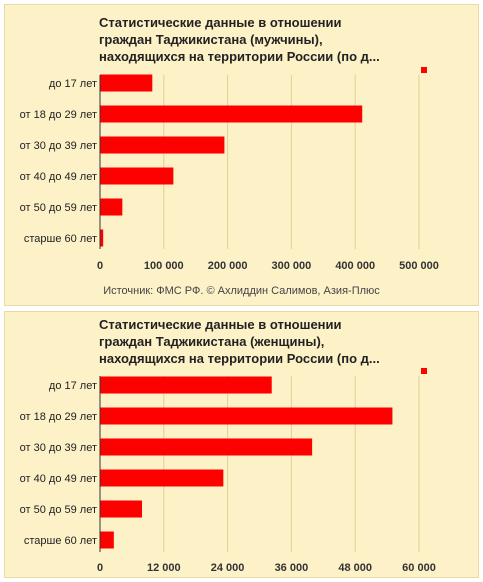 Image resolution: width=483 pixels, height=582 pixels. What do you see at coordinates (355, 568) in the screenshot?
I see `tick-label: 48 000` at bounding box center [355, 568].